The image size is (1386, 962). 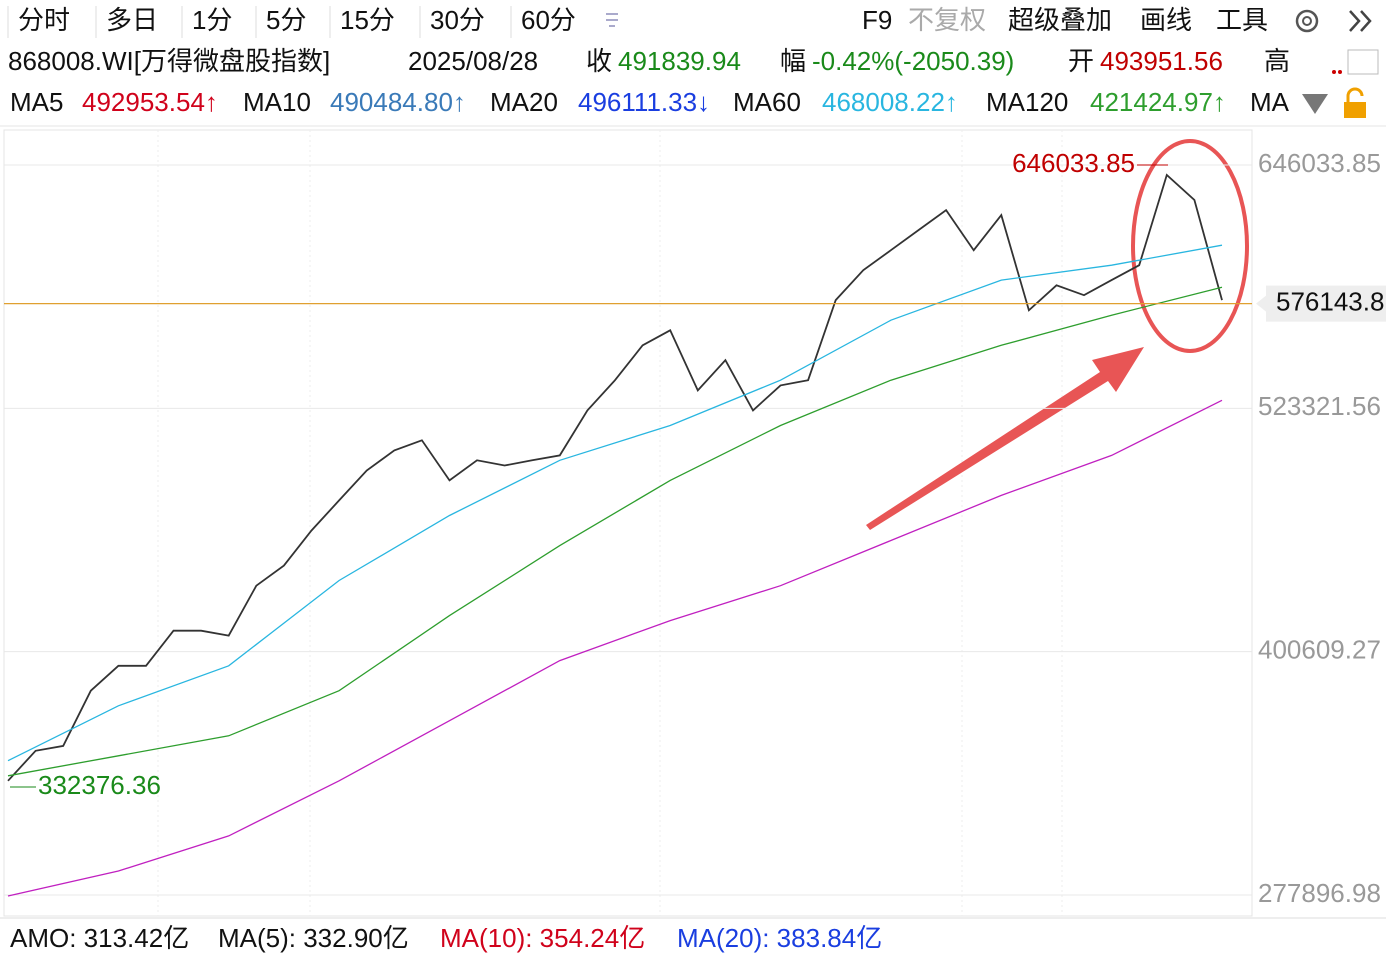 What do you see at coordinates (1319, 650) in the screenshot?
I see `y-tick-label: 400609.27` at bounding box center [1319, 650].